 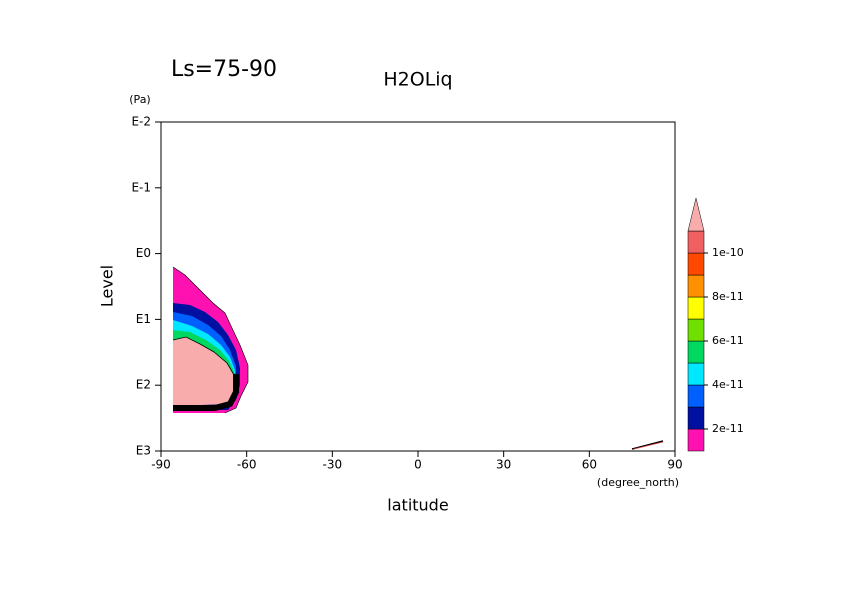 What do you see at coordinates (728, 340) in the screenshot?
I see `colorbar-tick-label: 6e-11` at bounding box center [728, 340].